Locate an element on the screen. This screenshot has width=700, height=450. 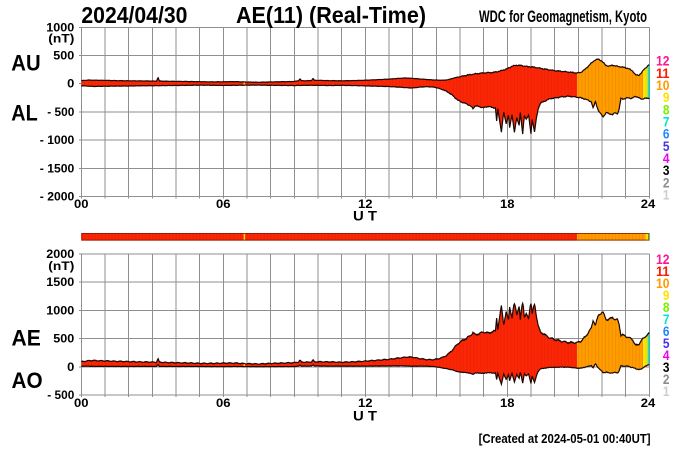
svg-text: AE(11) (Real-Time) is located at coordinates (331, 15).